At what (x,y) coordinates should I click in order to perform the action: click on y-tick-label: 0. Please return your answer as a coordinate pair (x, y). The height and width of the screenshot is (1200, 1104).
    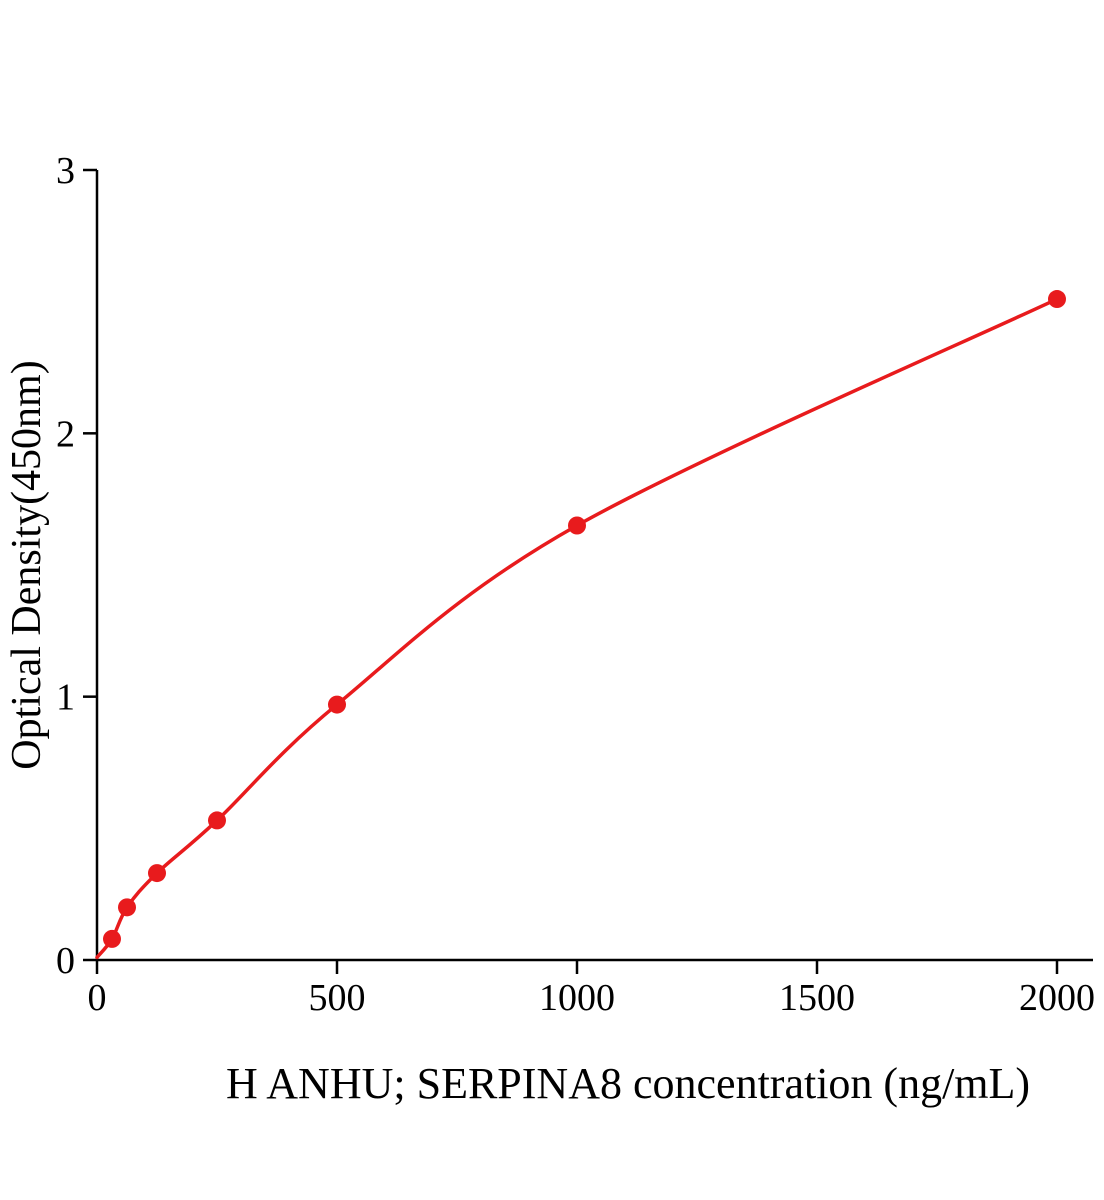
    Looking at the image, I should click on (65, 961).